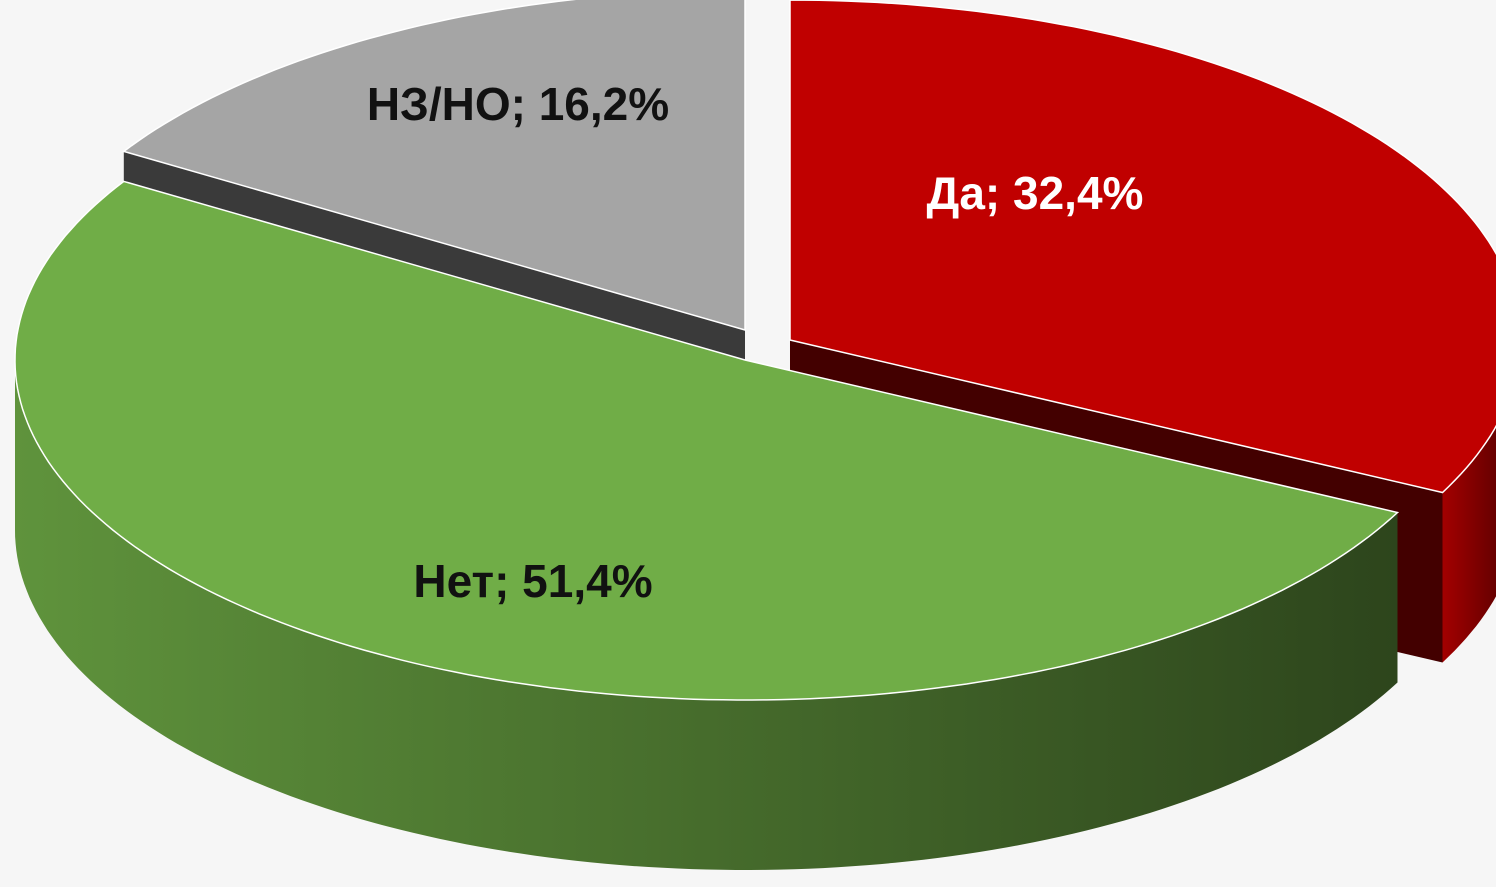 Image resolution: width=1496 pixels, height=887 pixels. Describe the element at coordinates (1035, 193) in the screenshot. I see `data-label: Да; 32,4%` at that location.